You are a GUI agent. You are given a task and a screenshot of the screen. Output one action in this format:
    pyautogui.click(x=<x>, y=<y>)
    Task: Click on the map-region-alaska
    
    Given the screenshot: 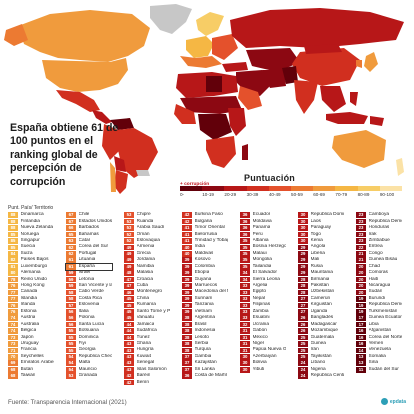 What is the action you would take?
    pyautogui.click(x=16, y=35)
    